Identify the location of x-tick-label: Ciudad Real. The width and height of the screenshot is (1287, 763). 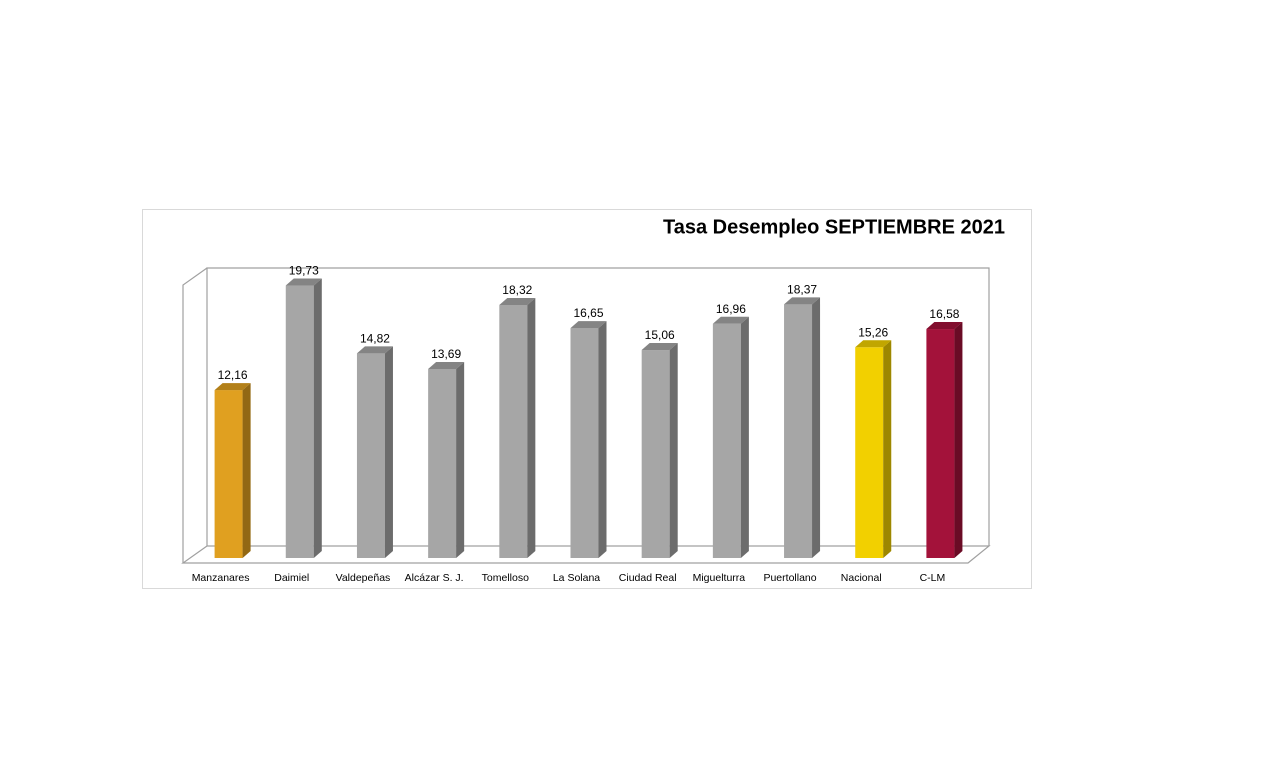
(648, 578).